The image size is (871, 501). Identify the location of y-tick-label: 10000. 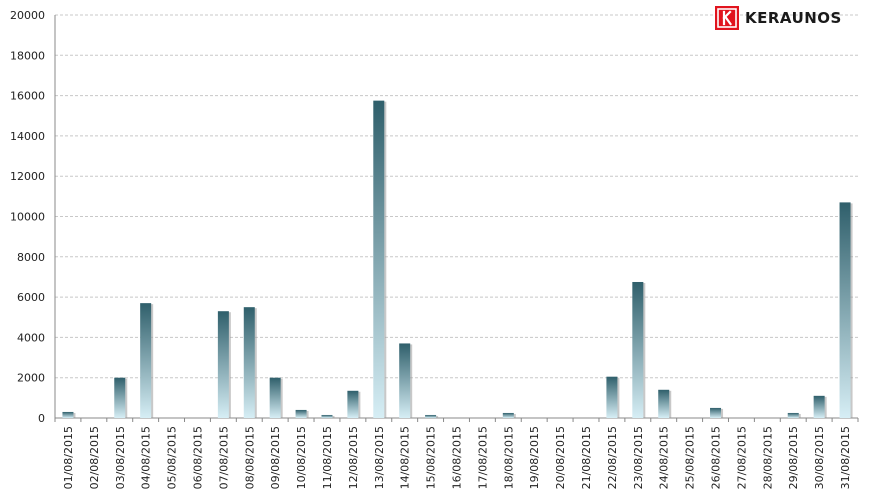
(27, 217).